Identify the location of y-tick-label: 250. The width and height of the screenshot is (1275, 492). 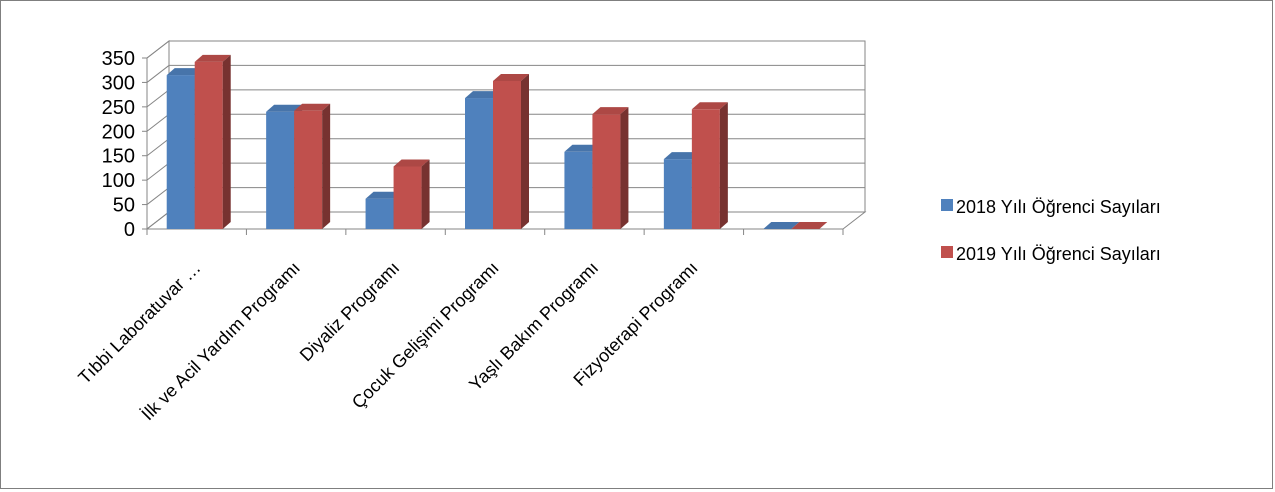
(118, 108).